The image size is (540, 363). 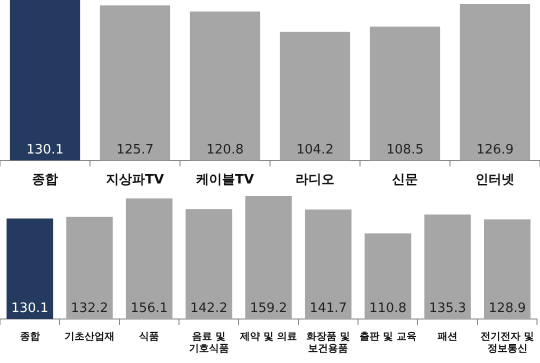 I want to click on x-tick-label: 제약 및 의료, so click(x=268, y=337).